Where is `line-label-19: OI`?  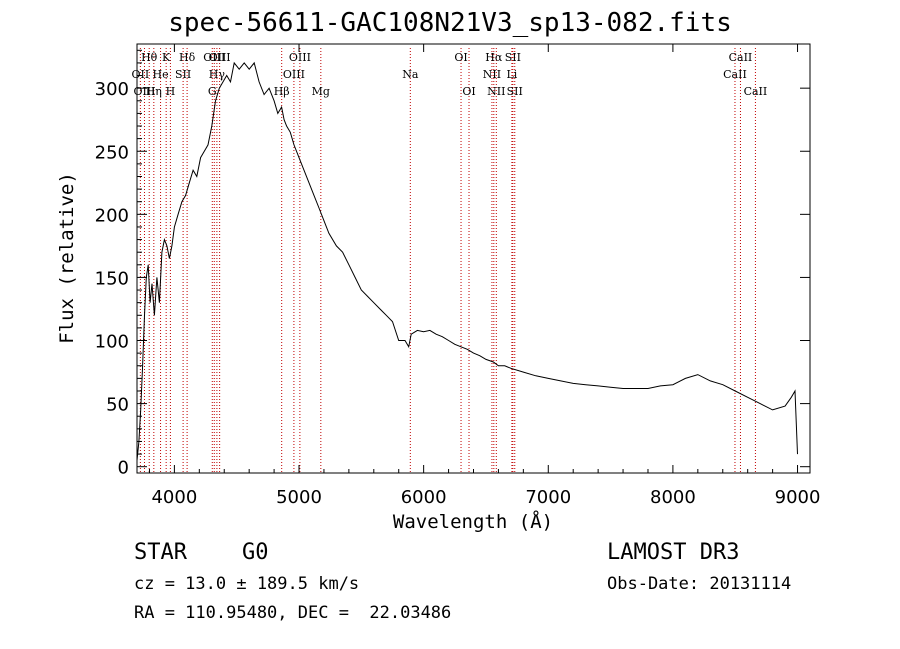
line-label-19: OI is located at coordinates (468, 91).